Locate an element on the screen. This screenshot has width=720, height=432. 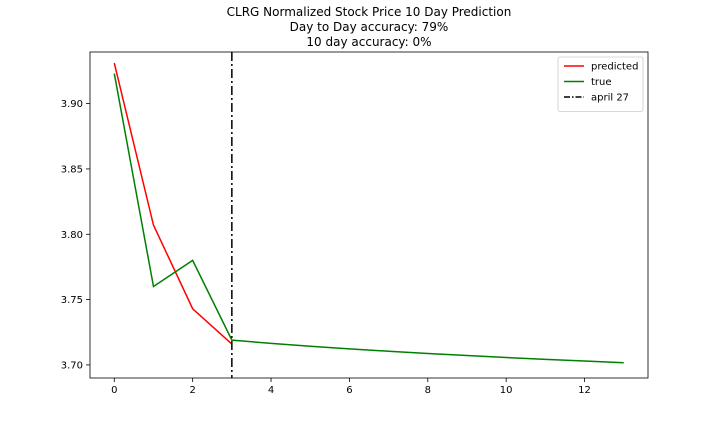
y-tick-label: 3.80 is located at coordinates (72, 235).